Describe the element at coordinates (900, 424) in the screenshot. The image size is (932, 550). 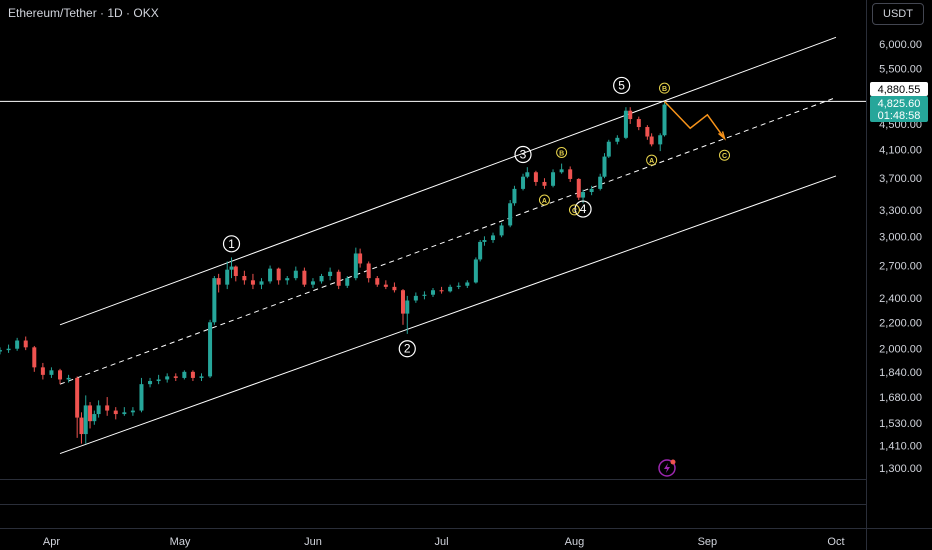
I see `y-tick-label: 1,530.00` at that location.